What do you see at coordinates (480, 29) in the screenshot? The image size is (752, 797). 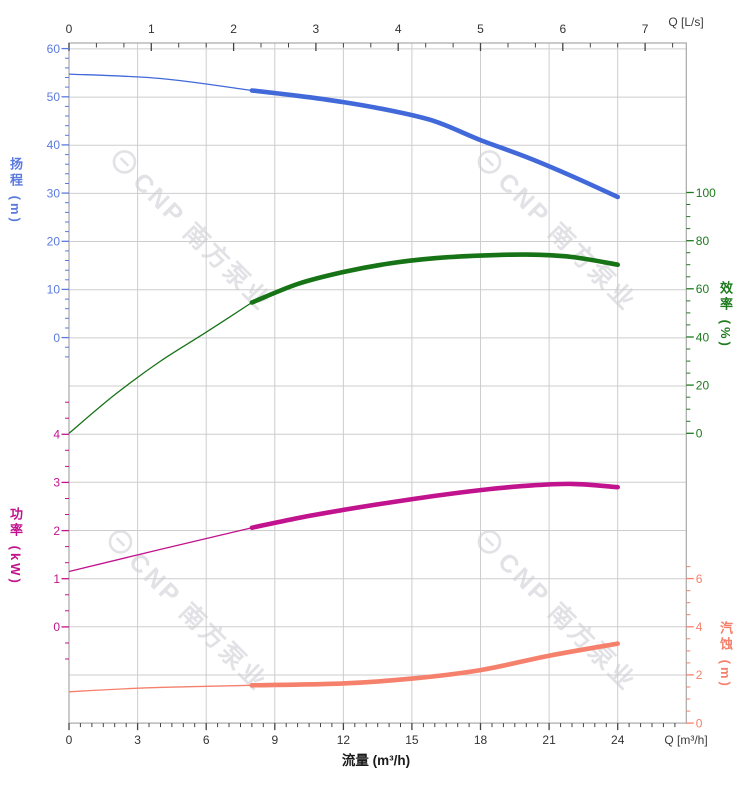 I see `svg-text: 5` at bounding box center [480, 29].